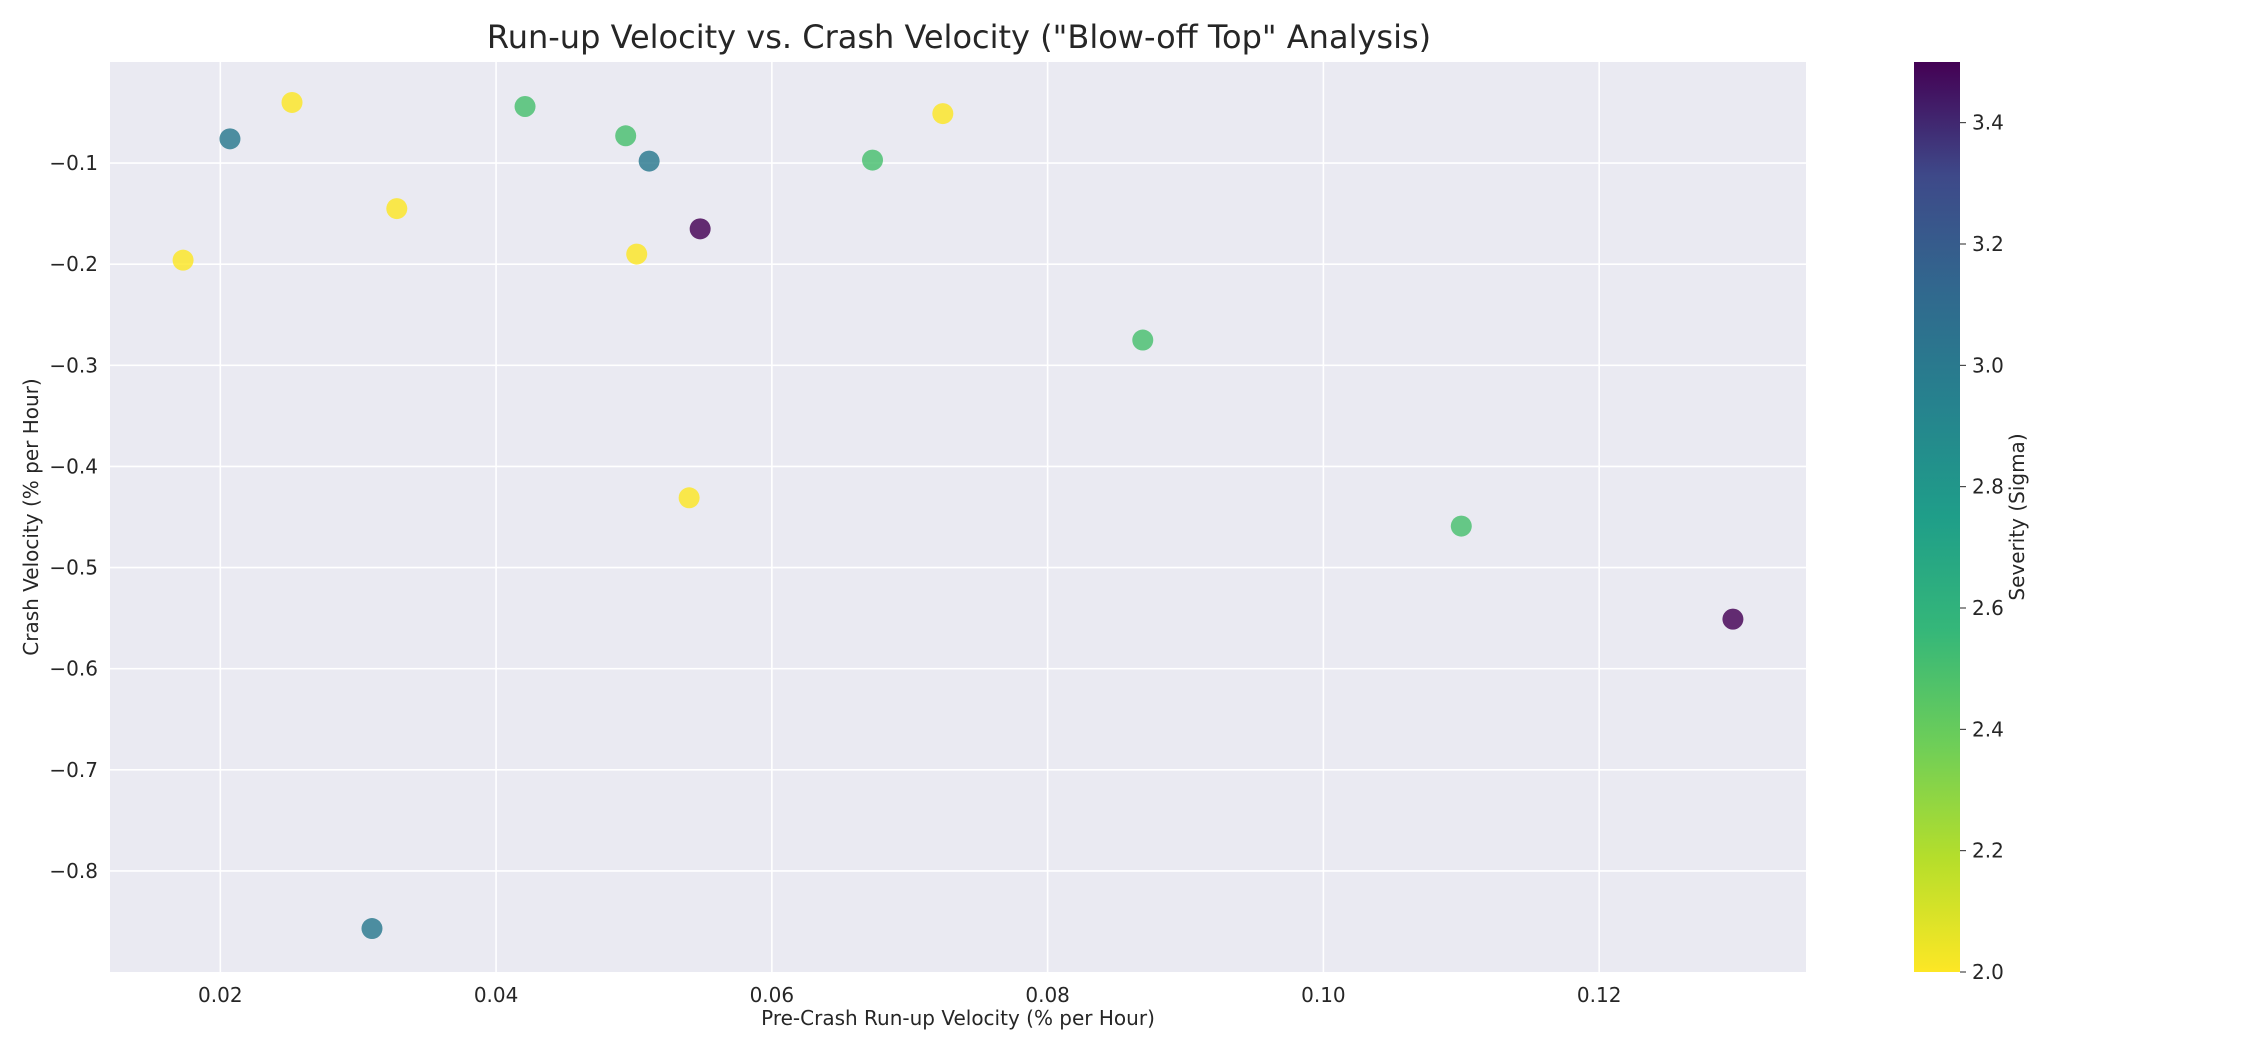 This screenshot has height=1050, width=2250. I want to click on colorbar, so click(1937, 517).